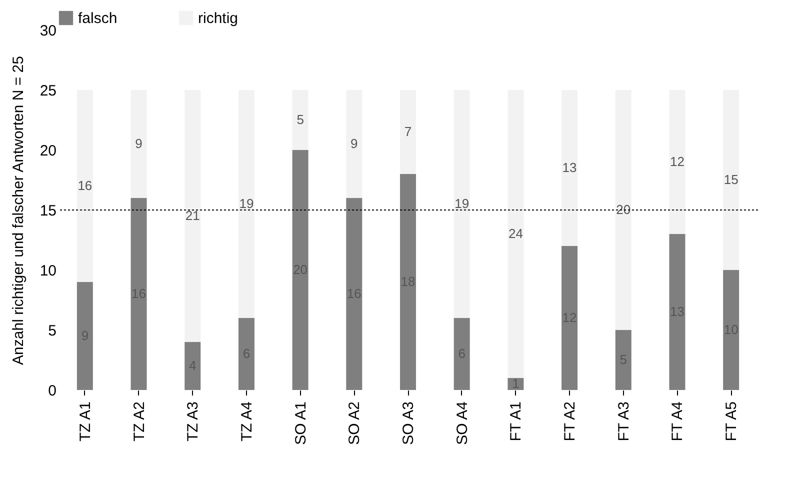 This screenshot has height=479, width=809. I want to click on data-label: 21, so click(192, 215).